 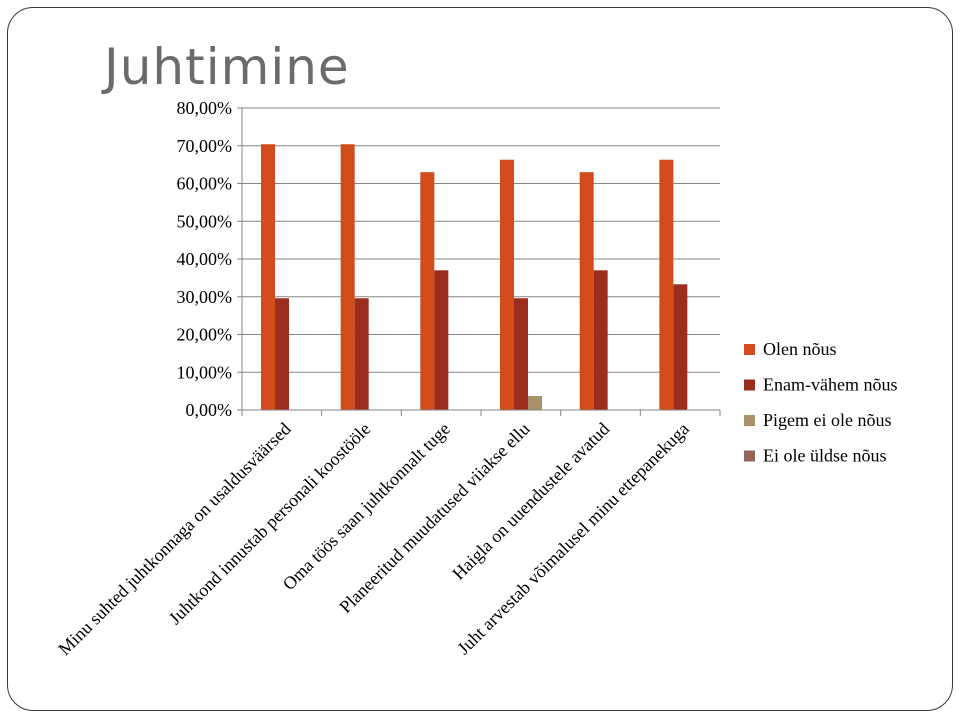 I want to click on y-tick-label: 40,00%, so click(x=205, y=259).